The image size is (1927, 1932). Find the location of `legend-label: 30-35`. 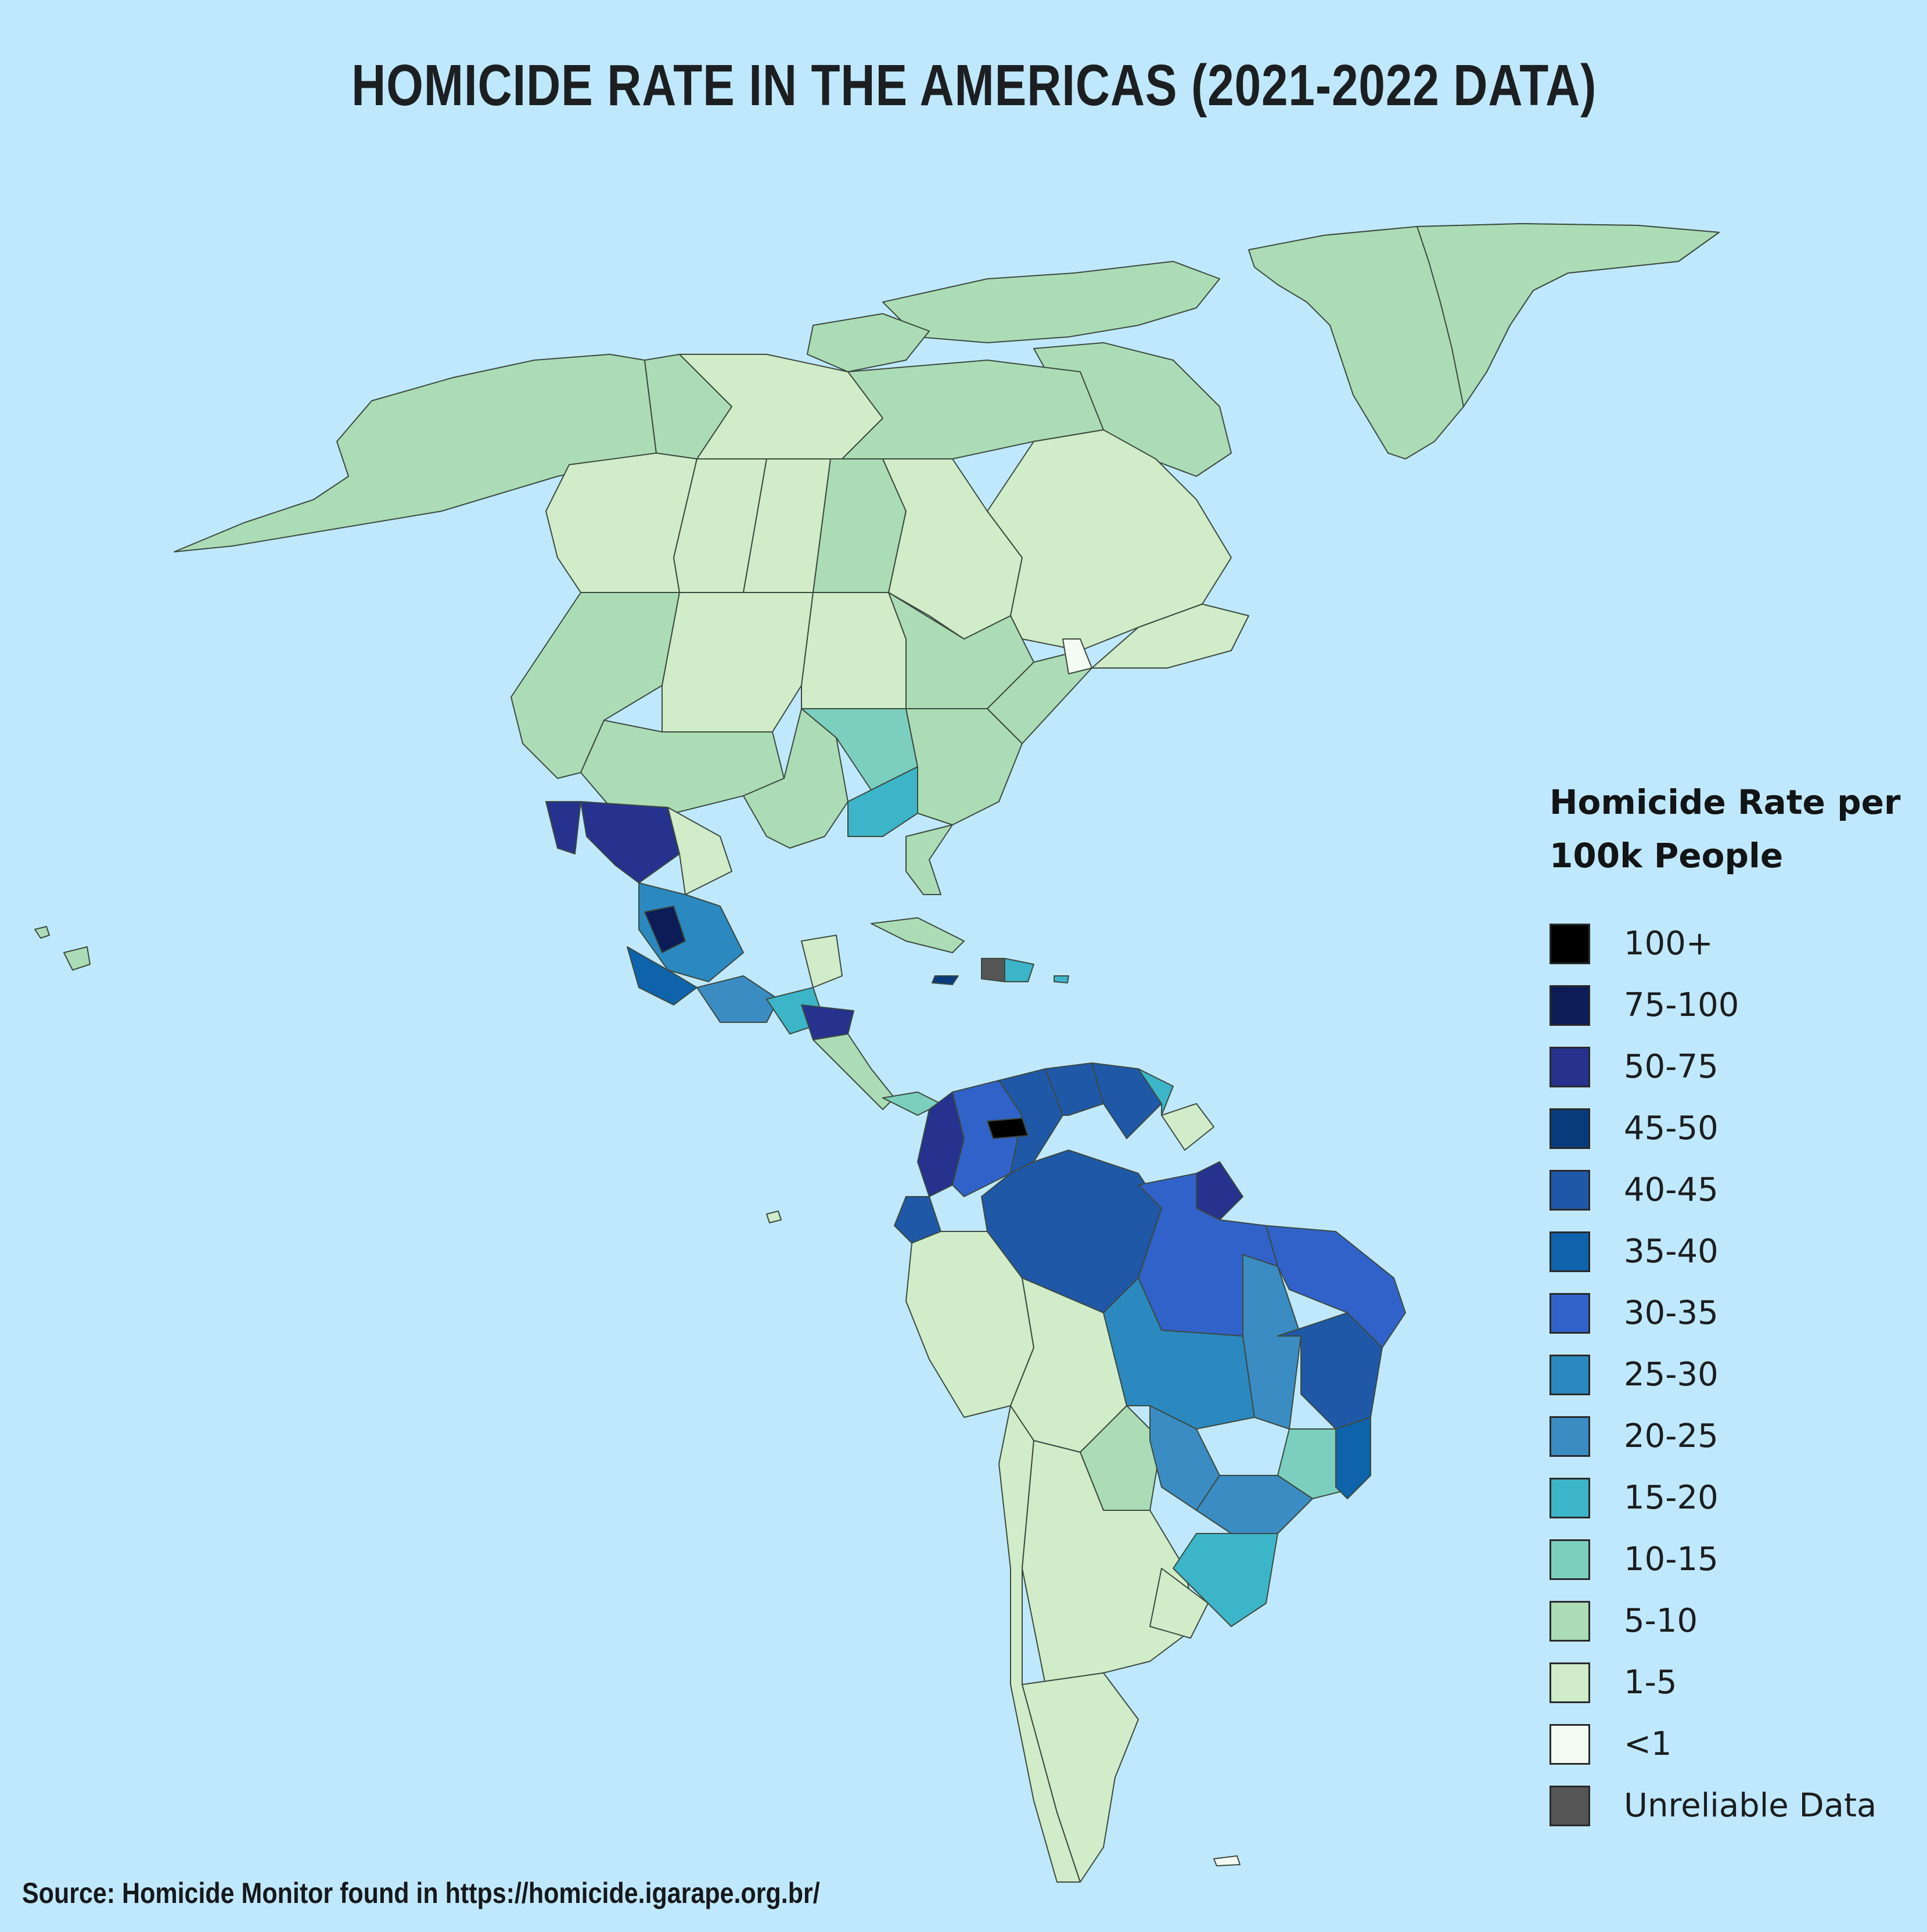

legend-label: 30-35 is located at coordinates (1671, 1313).